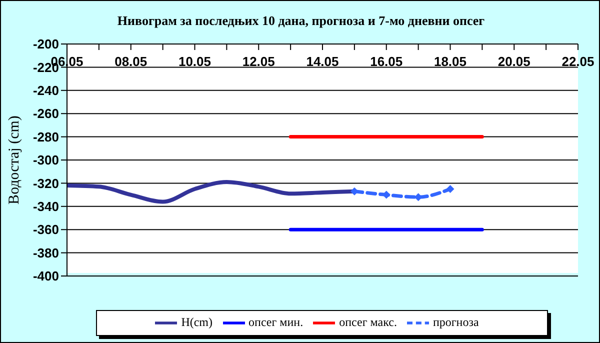  Describe the element at coordinates (131, 62) in the screenshot. I see `x-tick-label: 08.05` at that location.